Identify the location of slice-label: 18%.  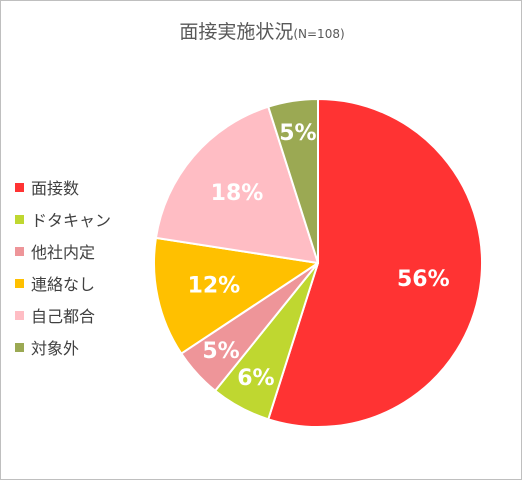
(237, 193).